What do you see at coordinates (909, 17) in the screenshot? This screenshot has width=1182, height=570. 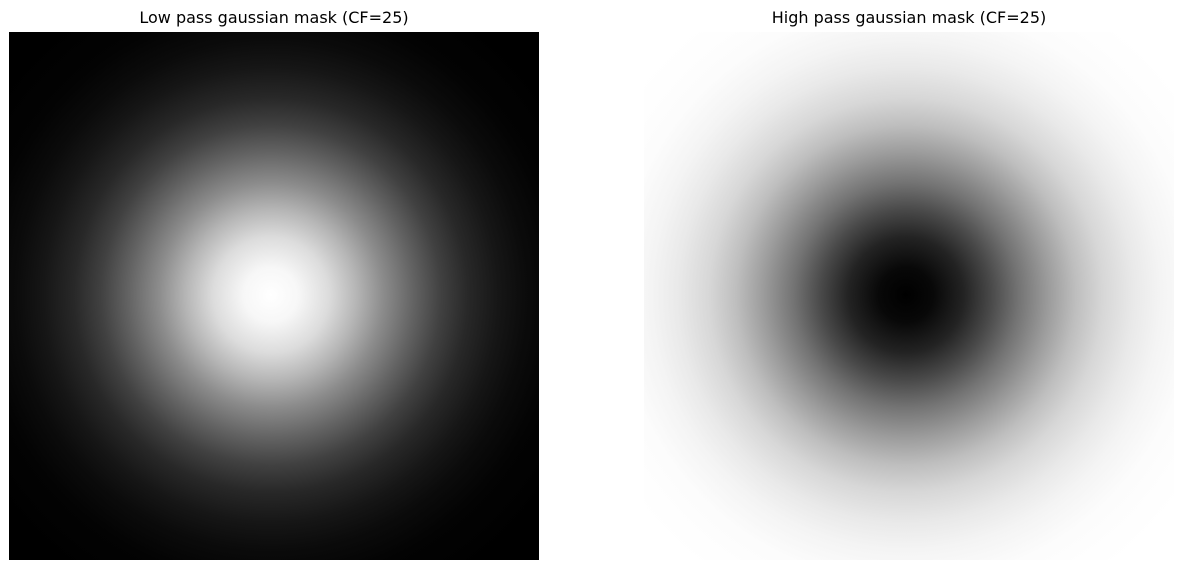 I see `high-pass-title: High pass gaussian mask (CF=25)` at bounding box center [909, 17].